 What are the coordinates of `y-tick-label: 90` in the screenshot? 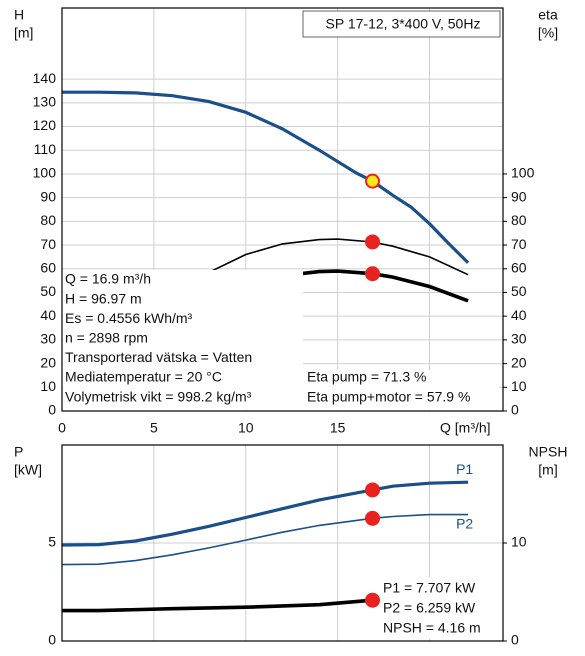 It's located at (48, 196).